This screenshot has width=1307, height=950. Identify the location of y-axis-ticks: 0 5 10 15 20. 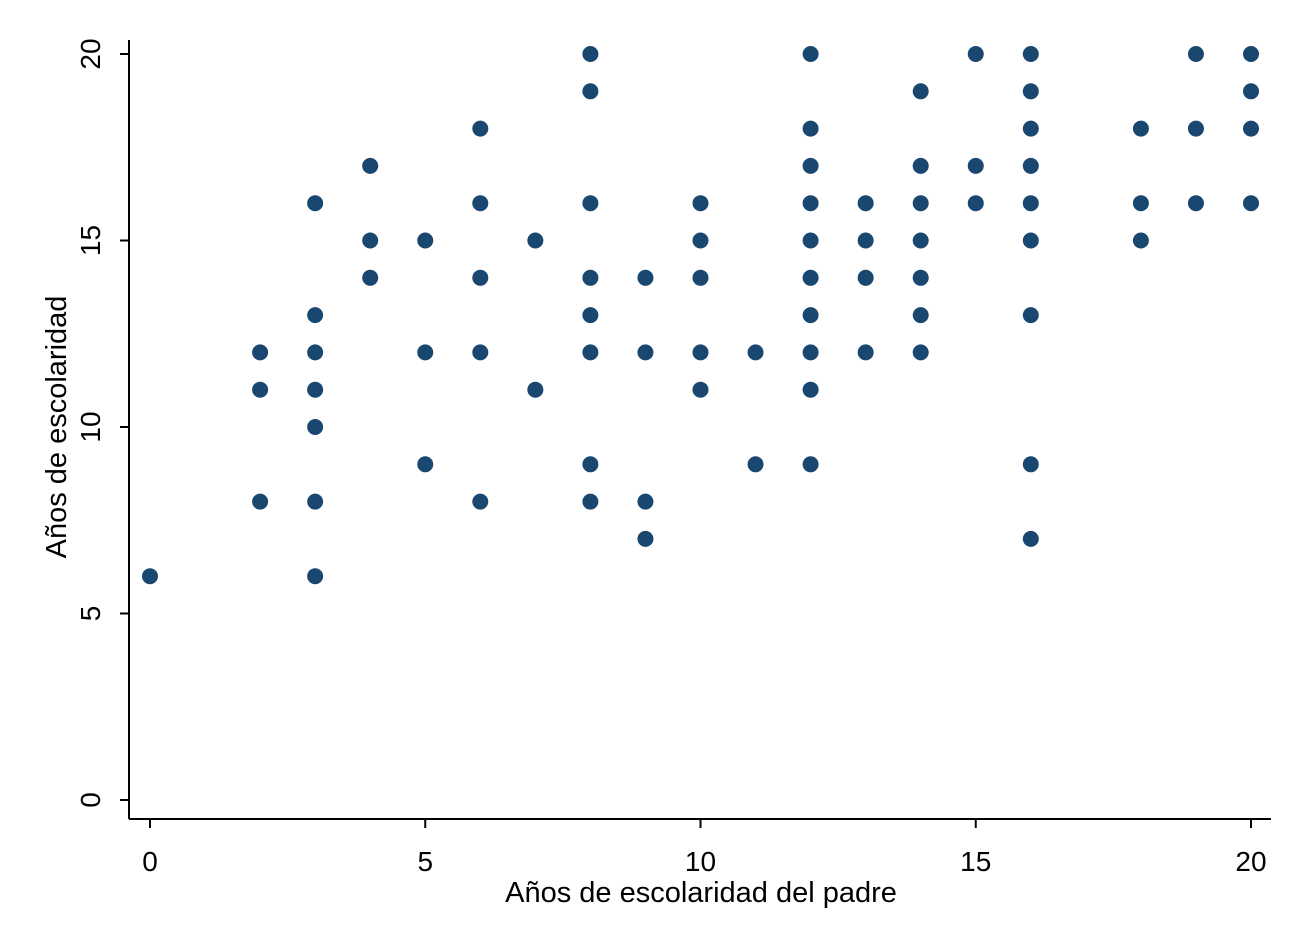
(102, 423).